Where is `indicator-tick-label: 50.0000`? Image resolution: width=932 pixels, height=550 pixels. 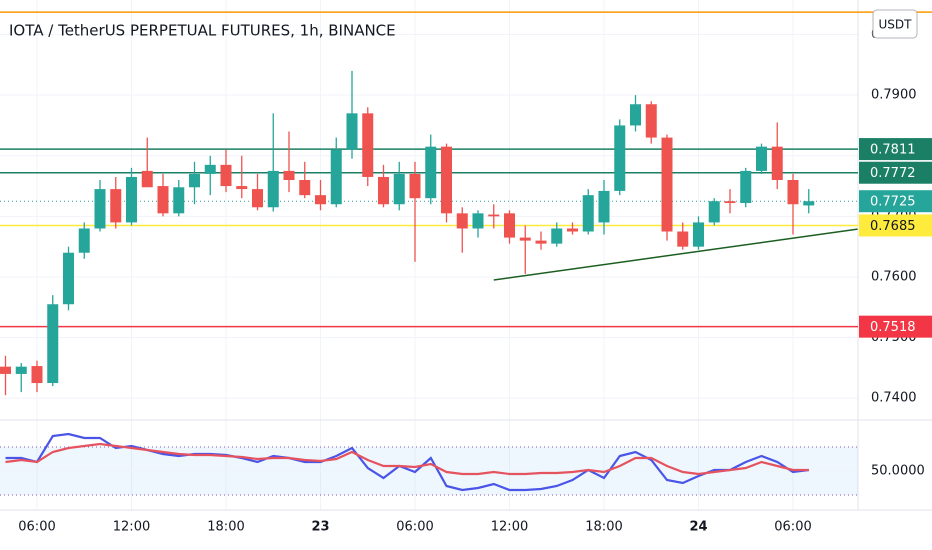
indicator-tick-label: 50.0000 is located at coordinates (898, 471).